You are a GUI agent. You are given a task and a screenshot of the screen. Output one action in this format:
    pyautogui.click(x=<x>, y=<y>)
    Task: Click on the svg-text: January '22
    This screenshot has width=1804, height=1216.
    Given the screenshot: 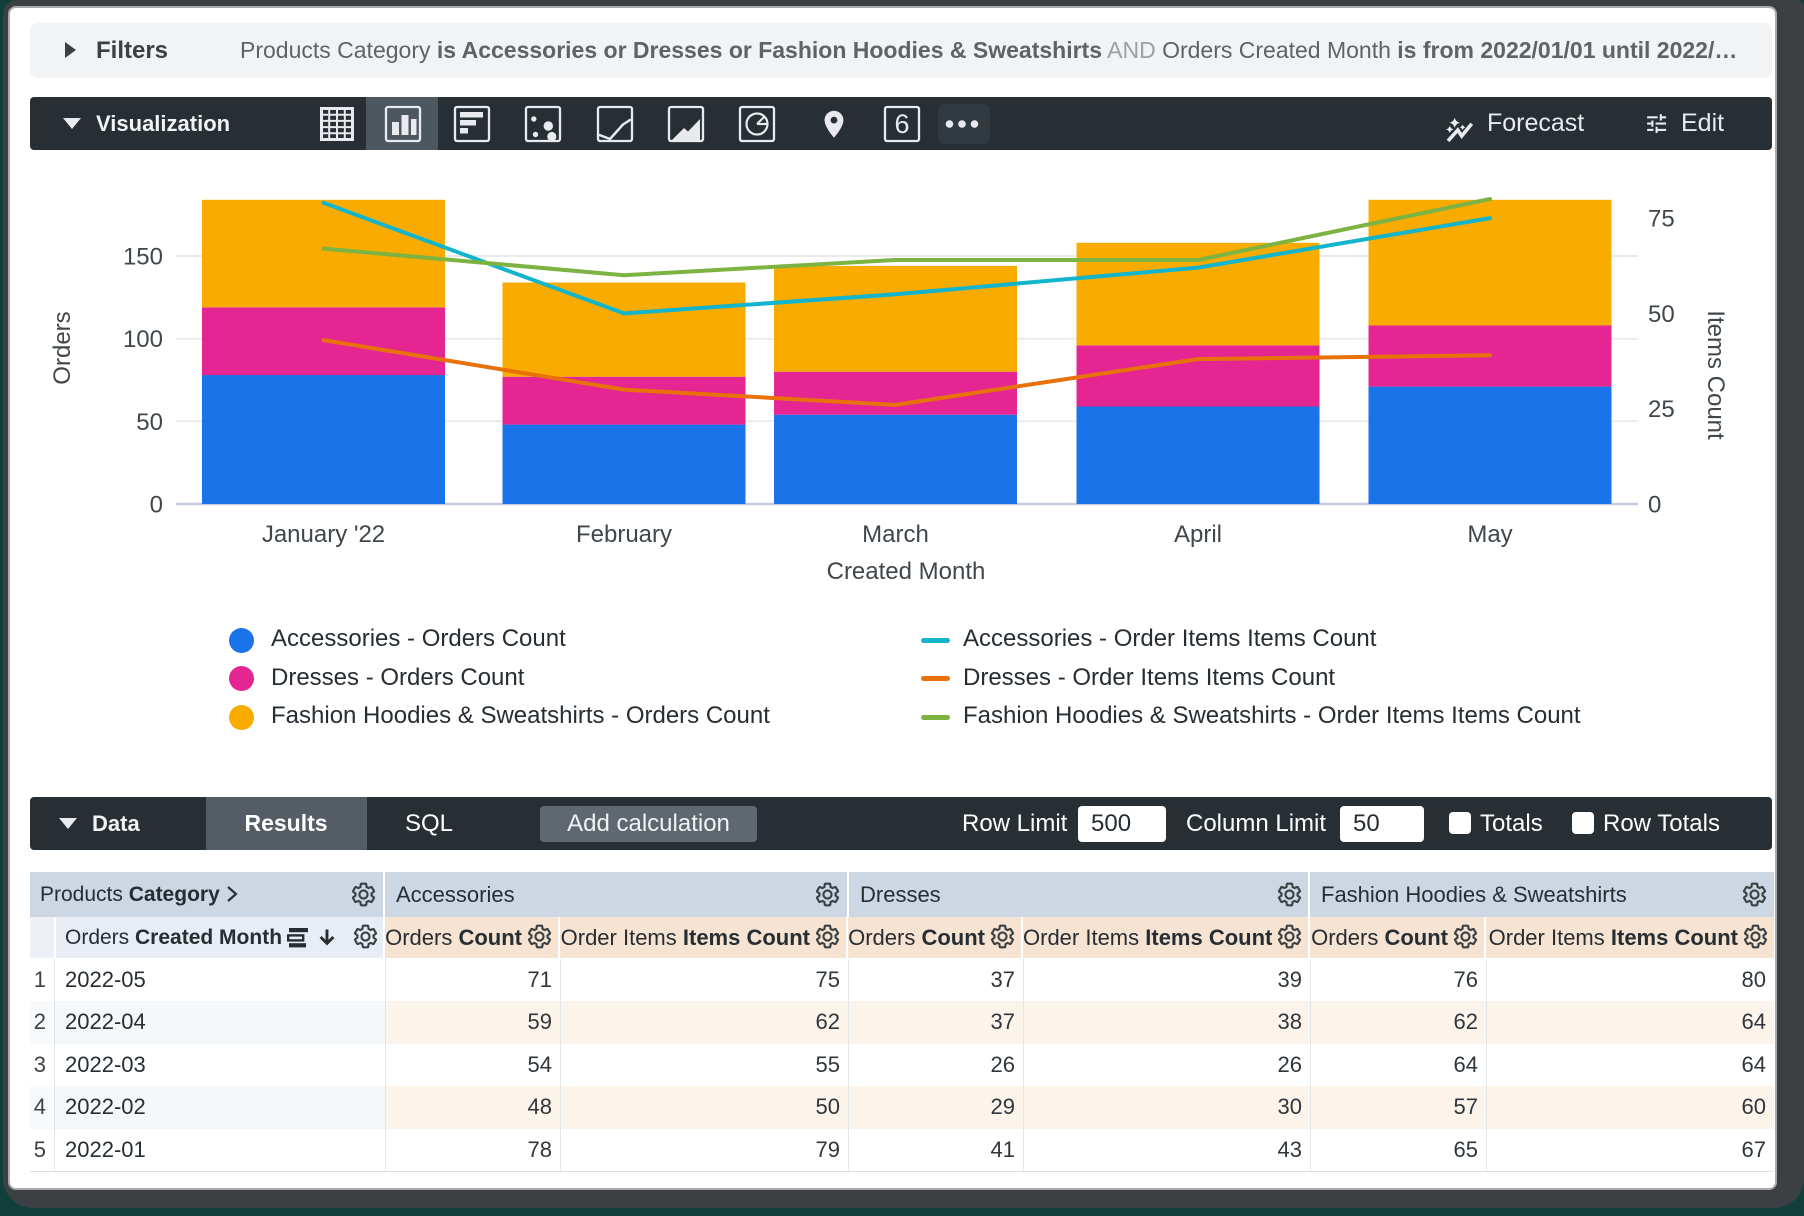 What is the action you would take?
    pyautogui.click(x=323, y=534)
    